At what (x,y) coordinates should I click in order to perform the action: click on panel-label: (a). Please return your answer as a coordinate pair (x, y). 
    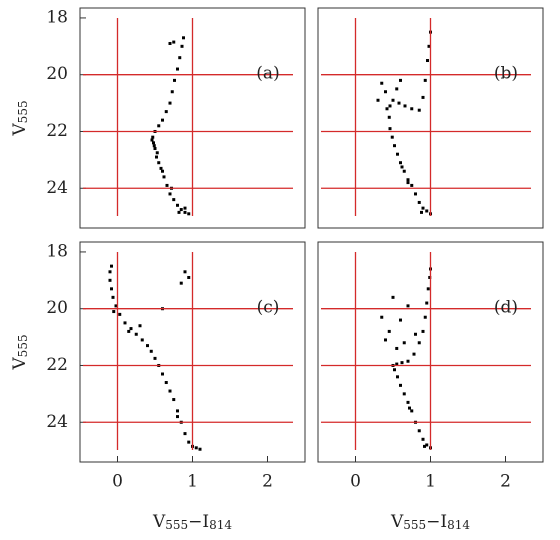
    Looking at the image, I should click on (267, 74).